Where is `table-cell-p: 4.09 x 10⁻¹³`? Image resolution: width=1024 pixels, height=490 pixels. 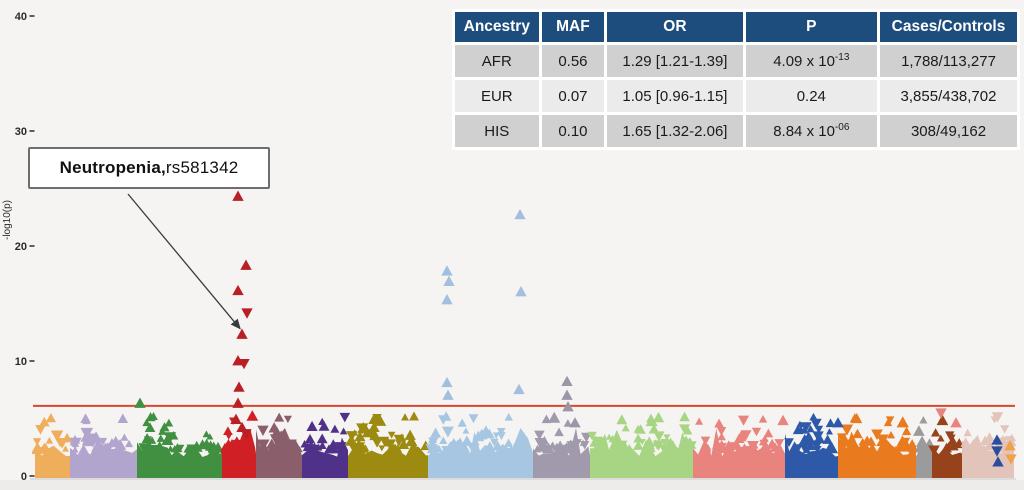 table-cell-p: 4.09 x 10⁻¹³ is located at coordinates (811, 61).